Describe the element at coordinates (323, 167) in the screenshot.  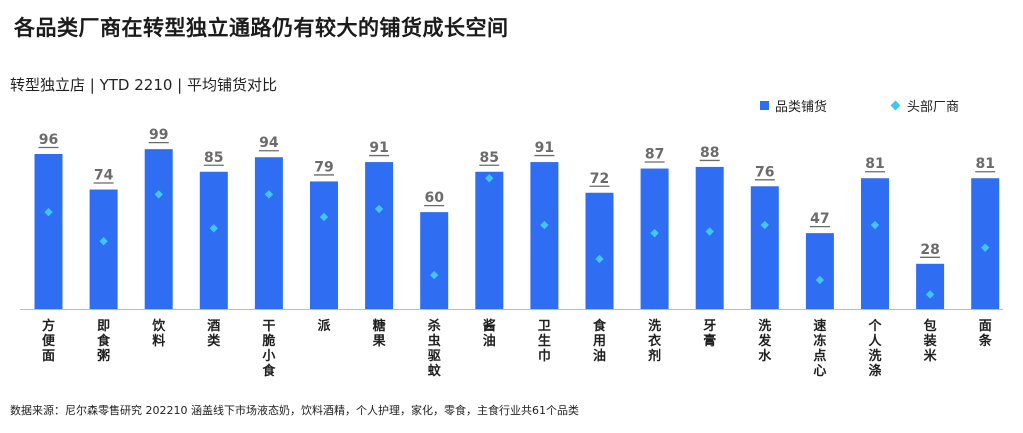
I see `bar-value-label: 79` at that location.